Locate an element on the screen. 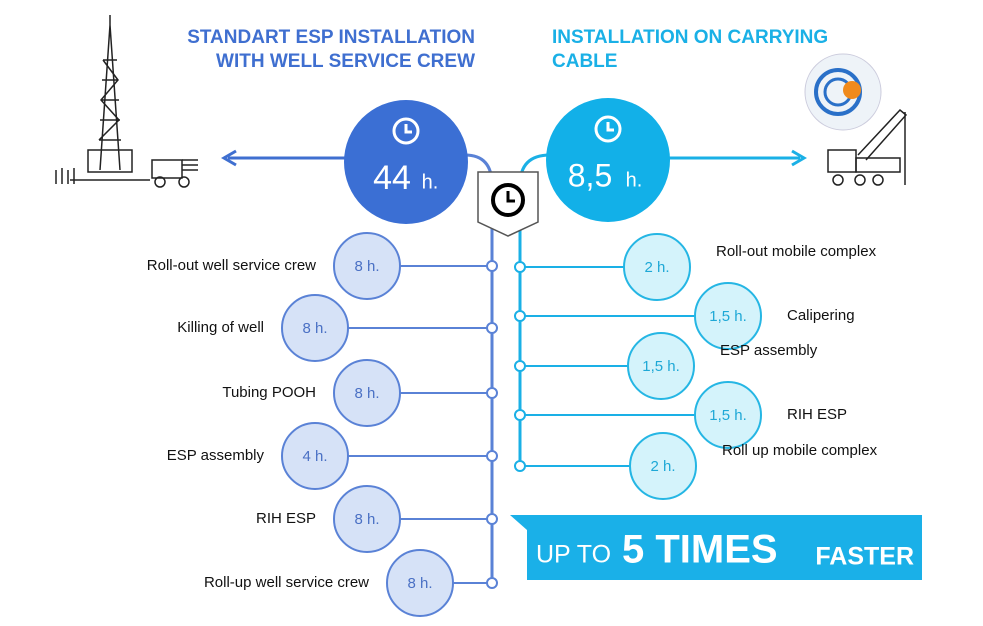 The width and height of the screenshot is (983, 626). crane-icon is located at coordinates (867, 147).